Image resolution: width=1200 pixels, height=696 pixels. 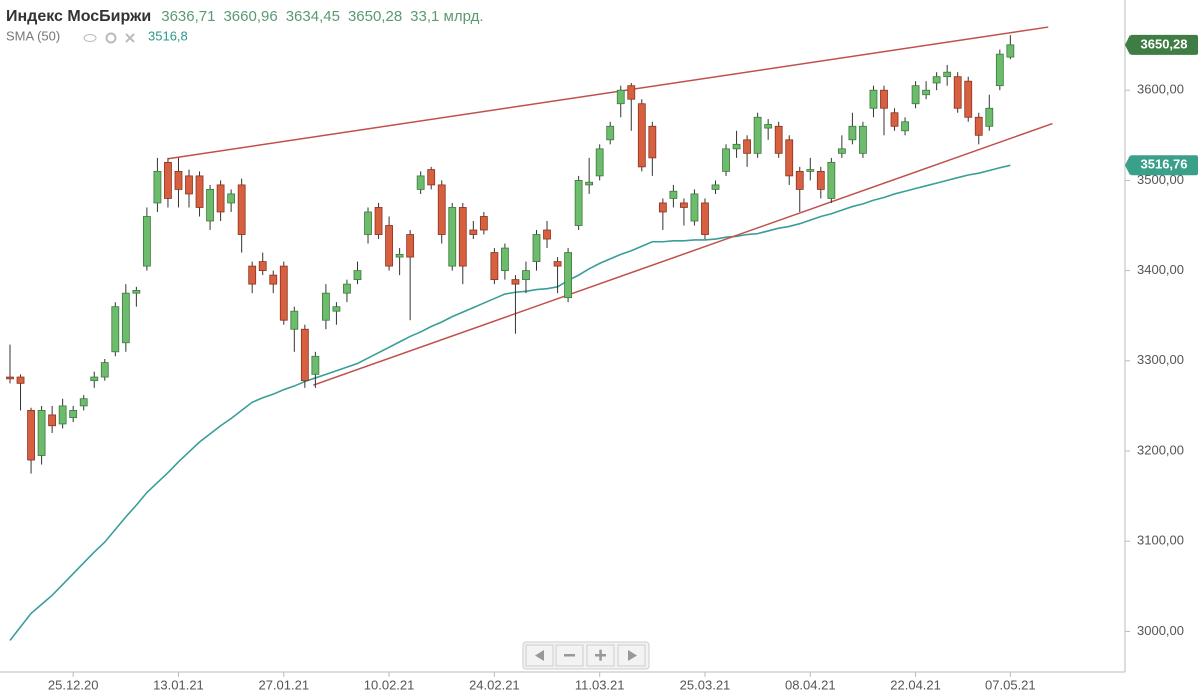 I want to click on x-tick-label: 11.03.21, so click(x=600, y=684).